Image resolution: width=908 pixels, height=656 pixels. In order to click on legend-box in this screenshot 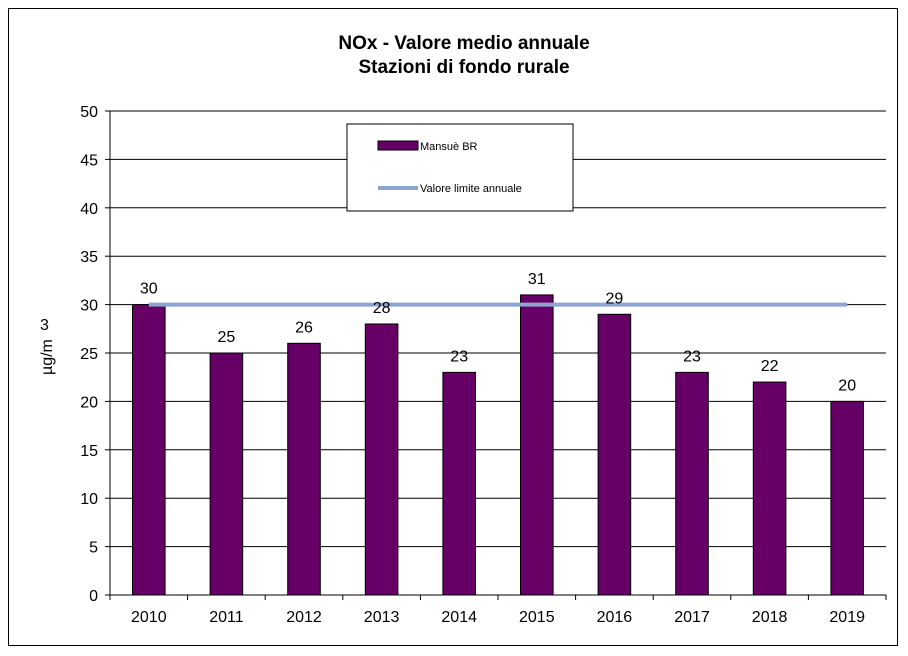, I will do `click(460, 167)`.